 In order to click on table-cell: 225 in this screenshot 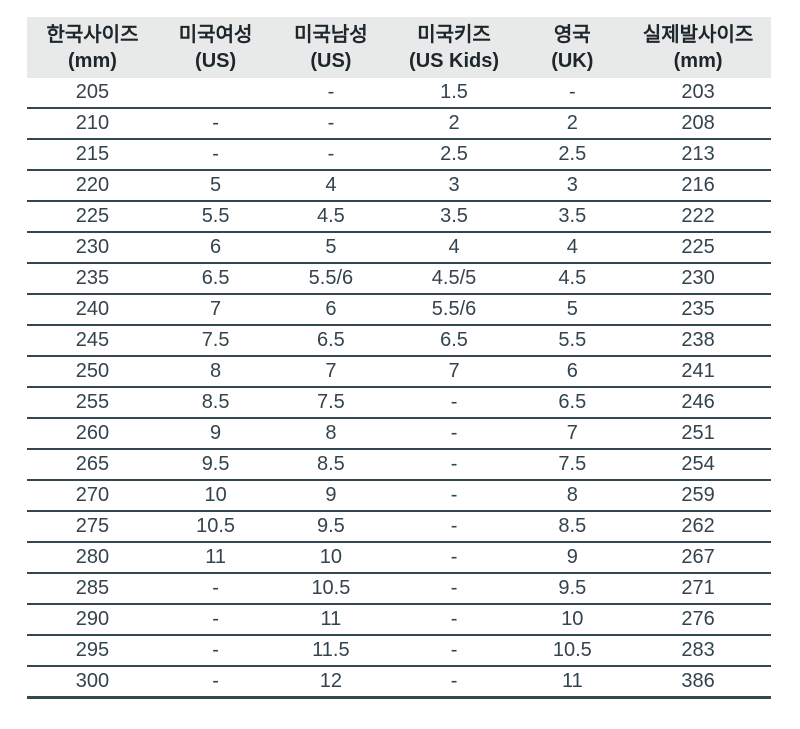, I will do `click(92, 217)`.